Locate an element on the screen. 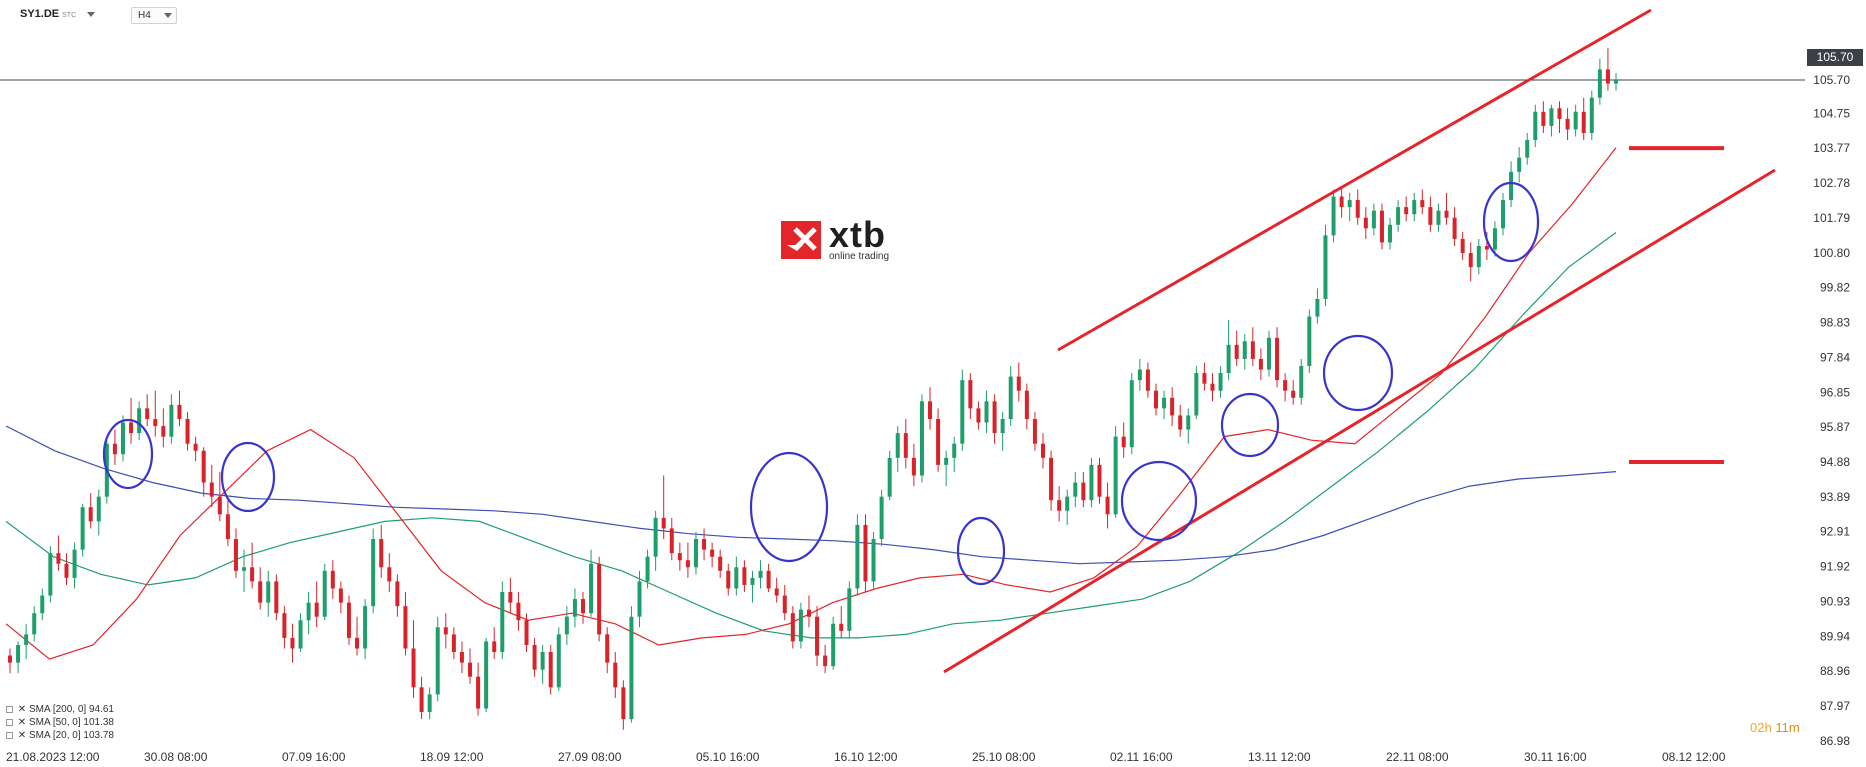 The image size is (1866, 767). timeframe-select: H4 is located at coordinates (154, 15).